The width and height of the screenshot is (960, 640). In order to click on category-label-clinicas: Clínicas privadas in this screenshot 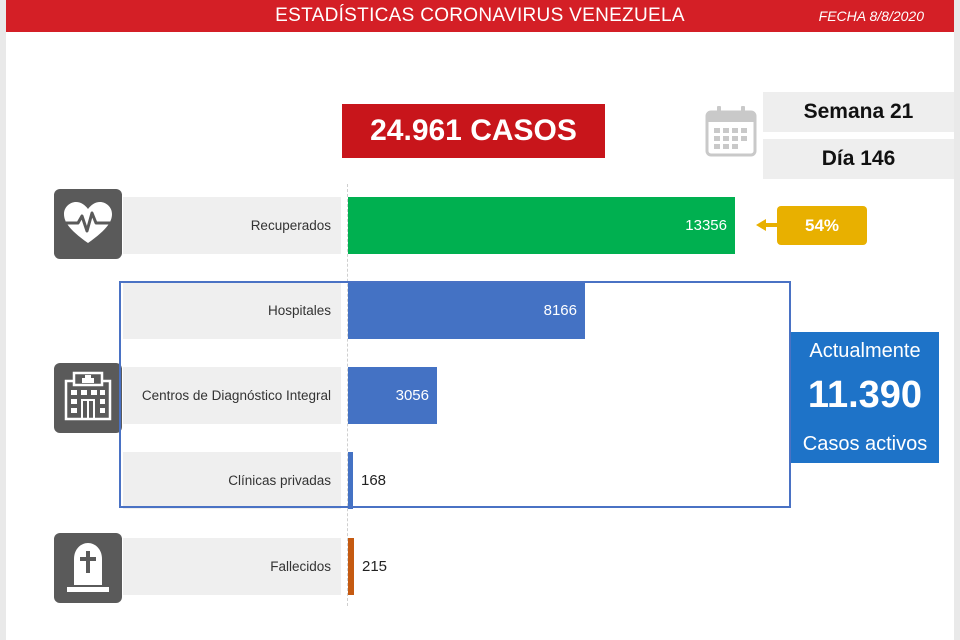, I will do `click(232, 480)`.